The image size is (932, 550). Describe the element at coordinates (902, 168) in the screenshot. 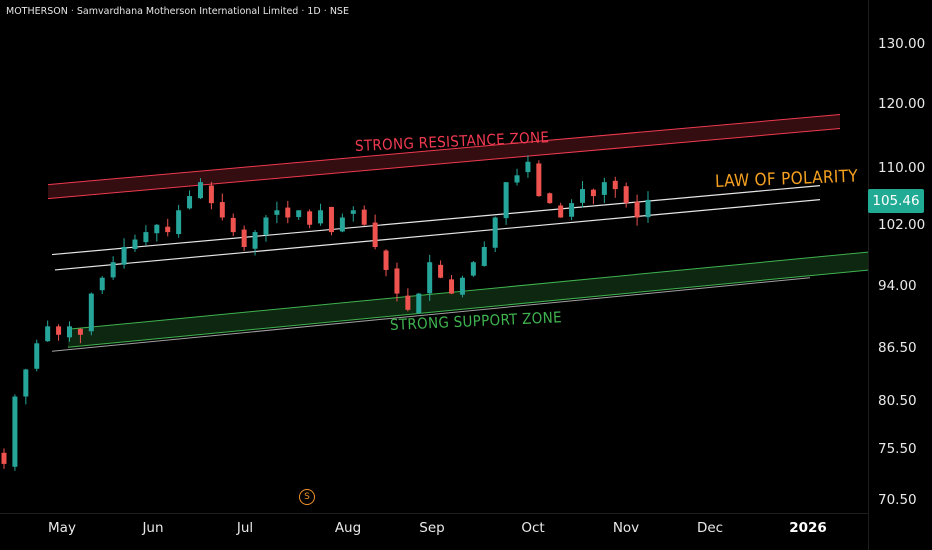

I see `price-tick-label: 110.00` at that location.